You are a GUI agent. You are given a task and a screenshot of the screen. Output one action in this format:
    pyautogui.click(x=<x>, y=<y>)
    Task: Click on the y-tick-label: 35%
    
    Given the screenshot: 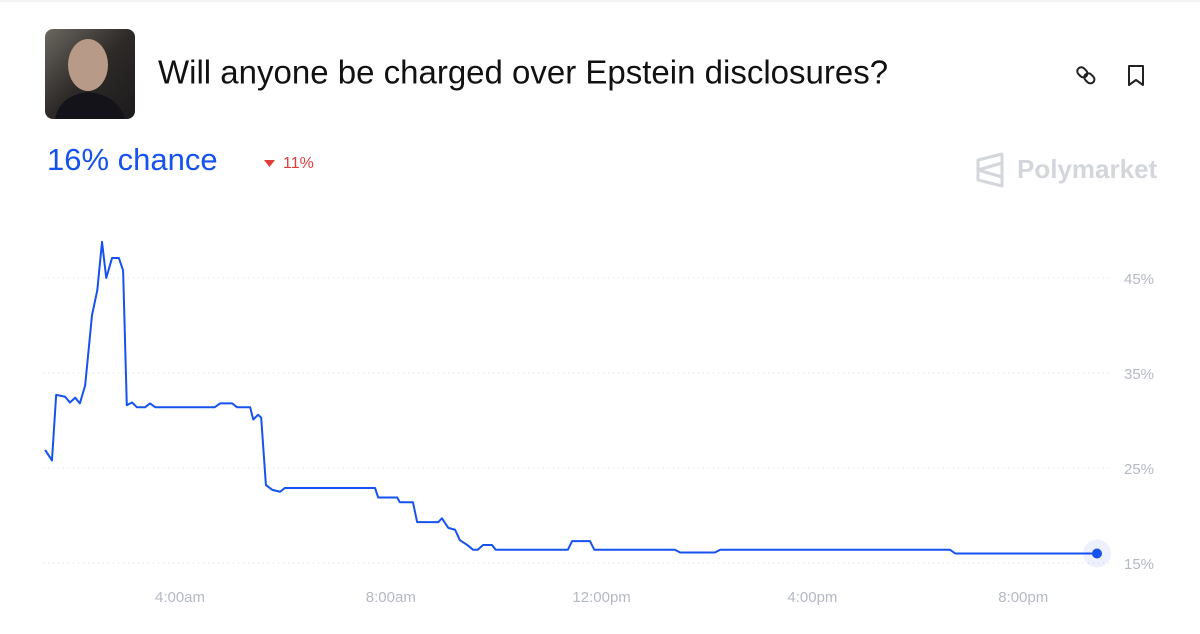 What is the action you would take?
    pyautogui.click(x=1139, y=374)
    